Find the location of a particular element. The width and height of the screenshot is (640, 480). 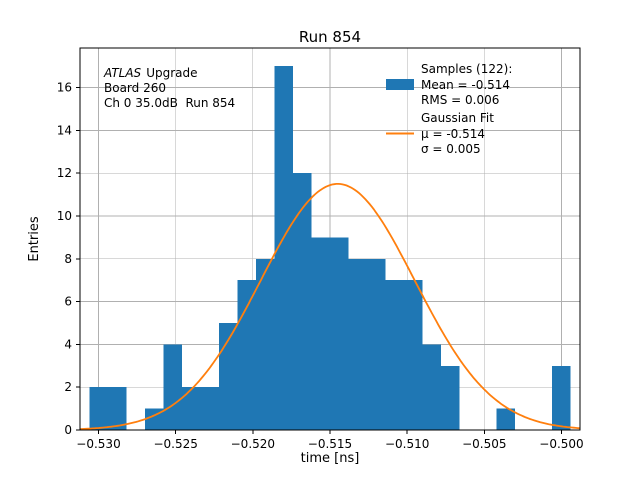

x-tick-label: −0.525 is located at coordinates (175, 444).